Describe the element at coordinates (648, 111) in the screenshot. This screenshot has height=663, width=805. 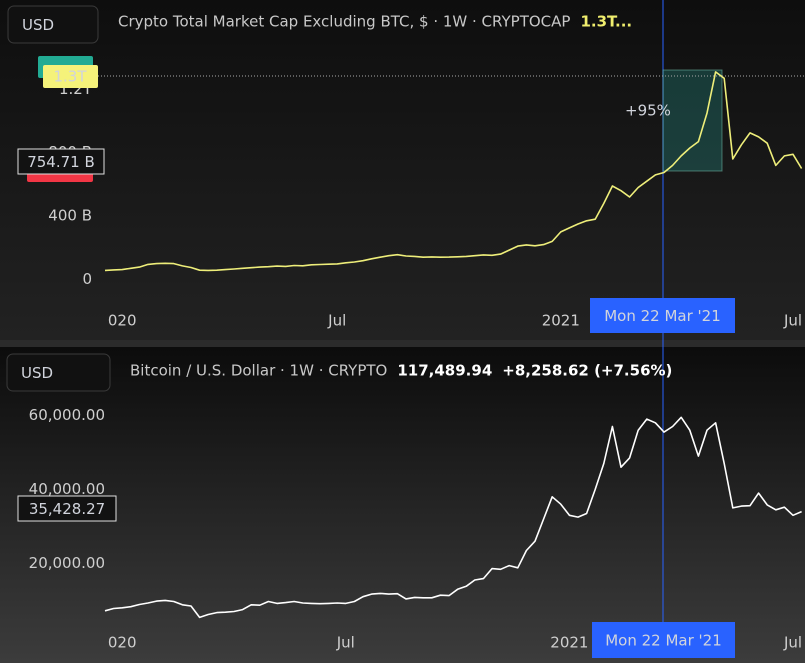
I see `measure-label: +95%` at that location.